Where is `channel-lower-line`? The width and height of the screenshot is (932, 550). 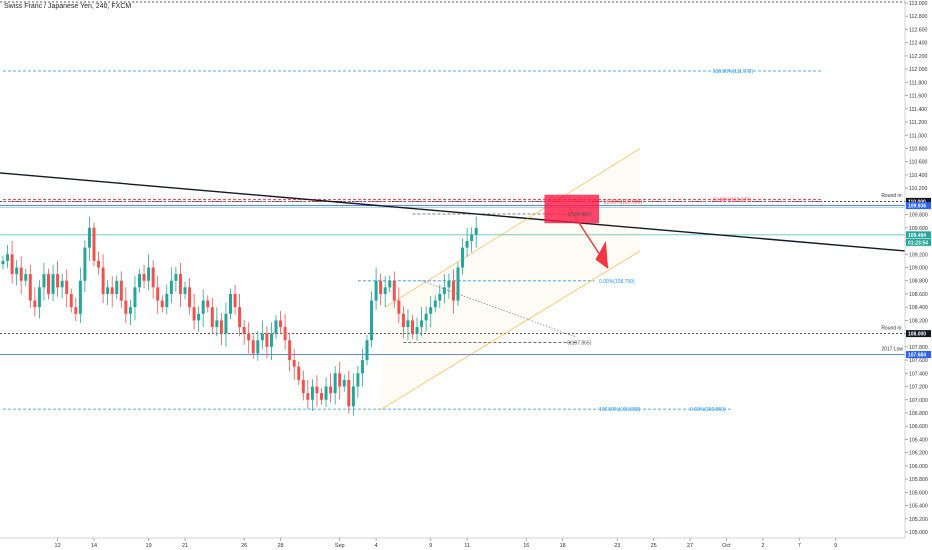 channel-lower-line is located at coordinates (510, 330).